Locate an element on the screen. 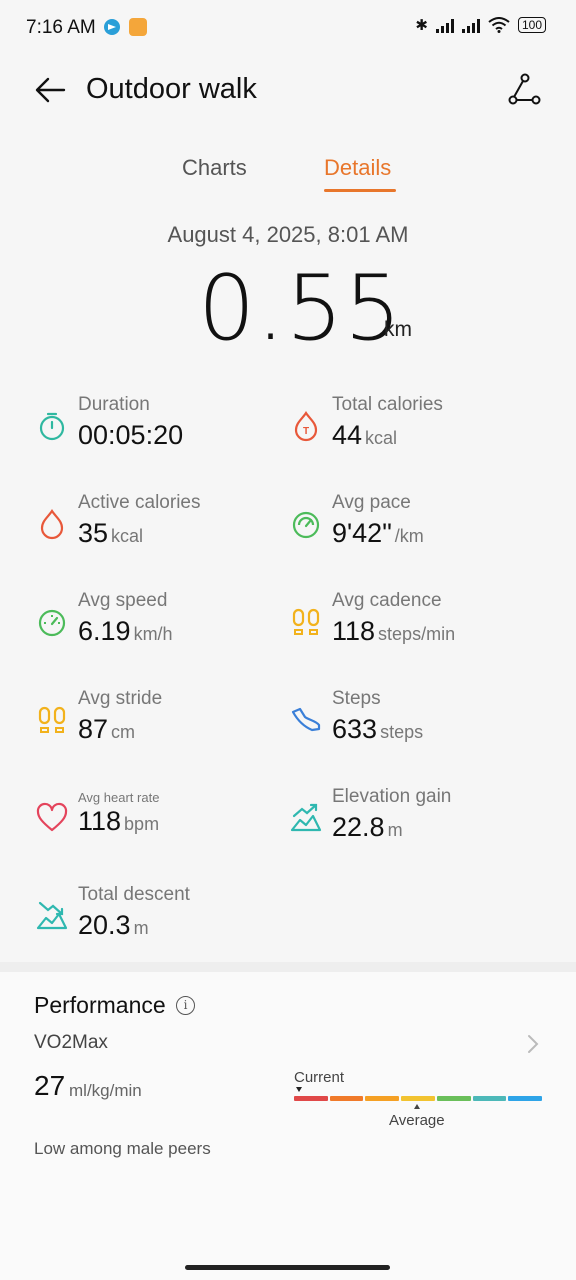 Image resolution: width=576 pixels, height=1280 pixels. current-label: Current is located at coordinates (319, 1077).